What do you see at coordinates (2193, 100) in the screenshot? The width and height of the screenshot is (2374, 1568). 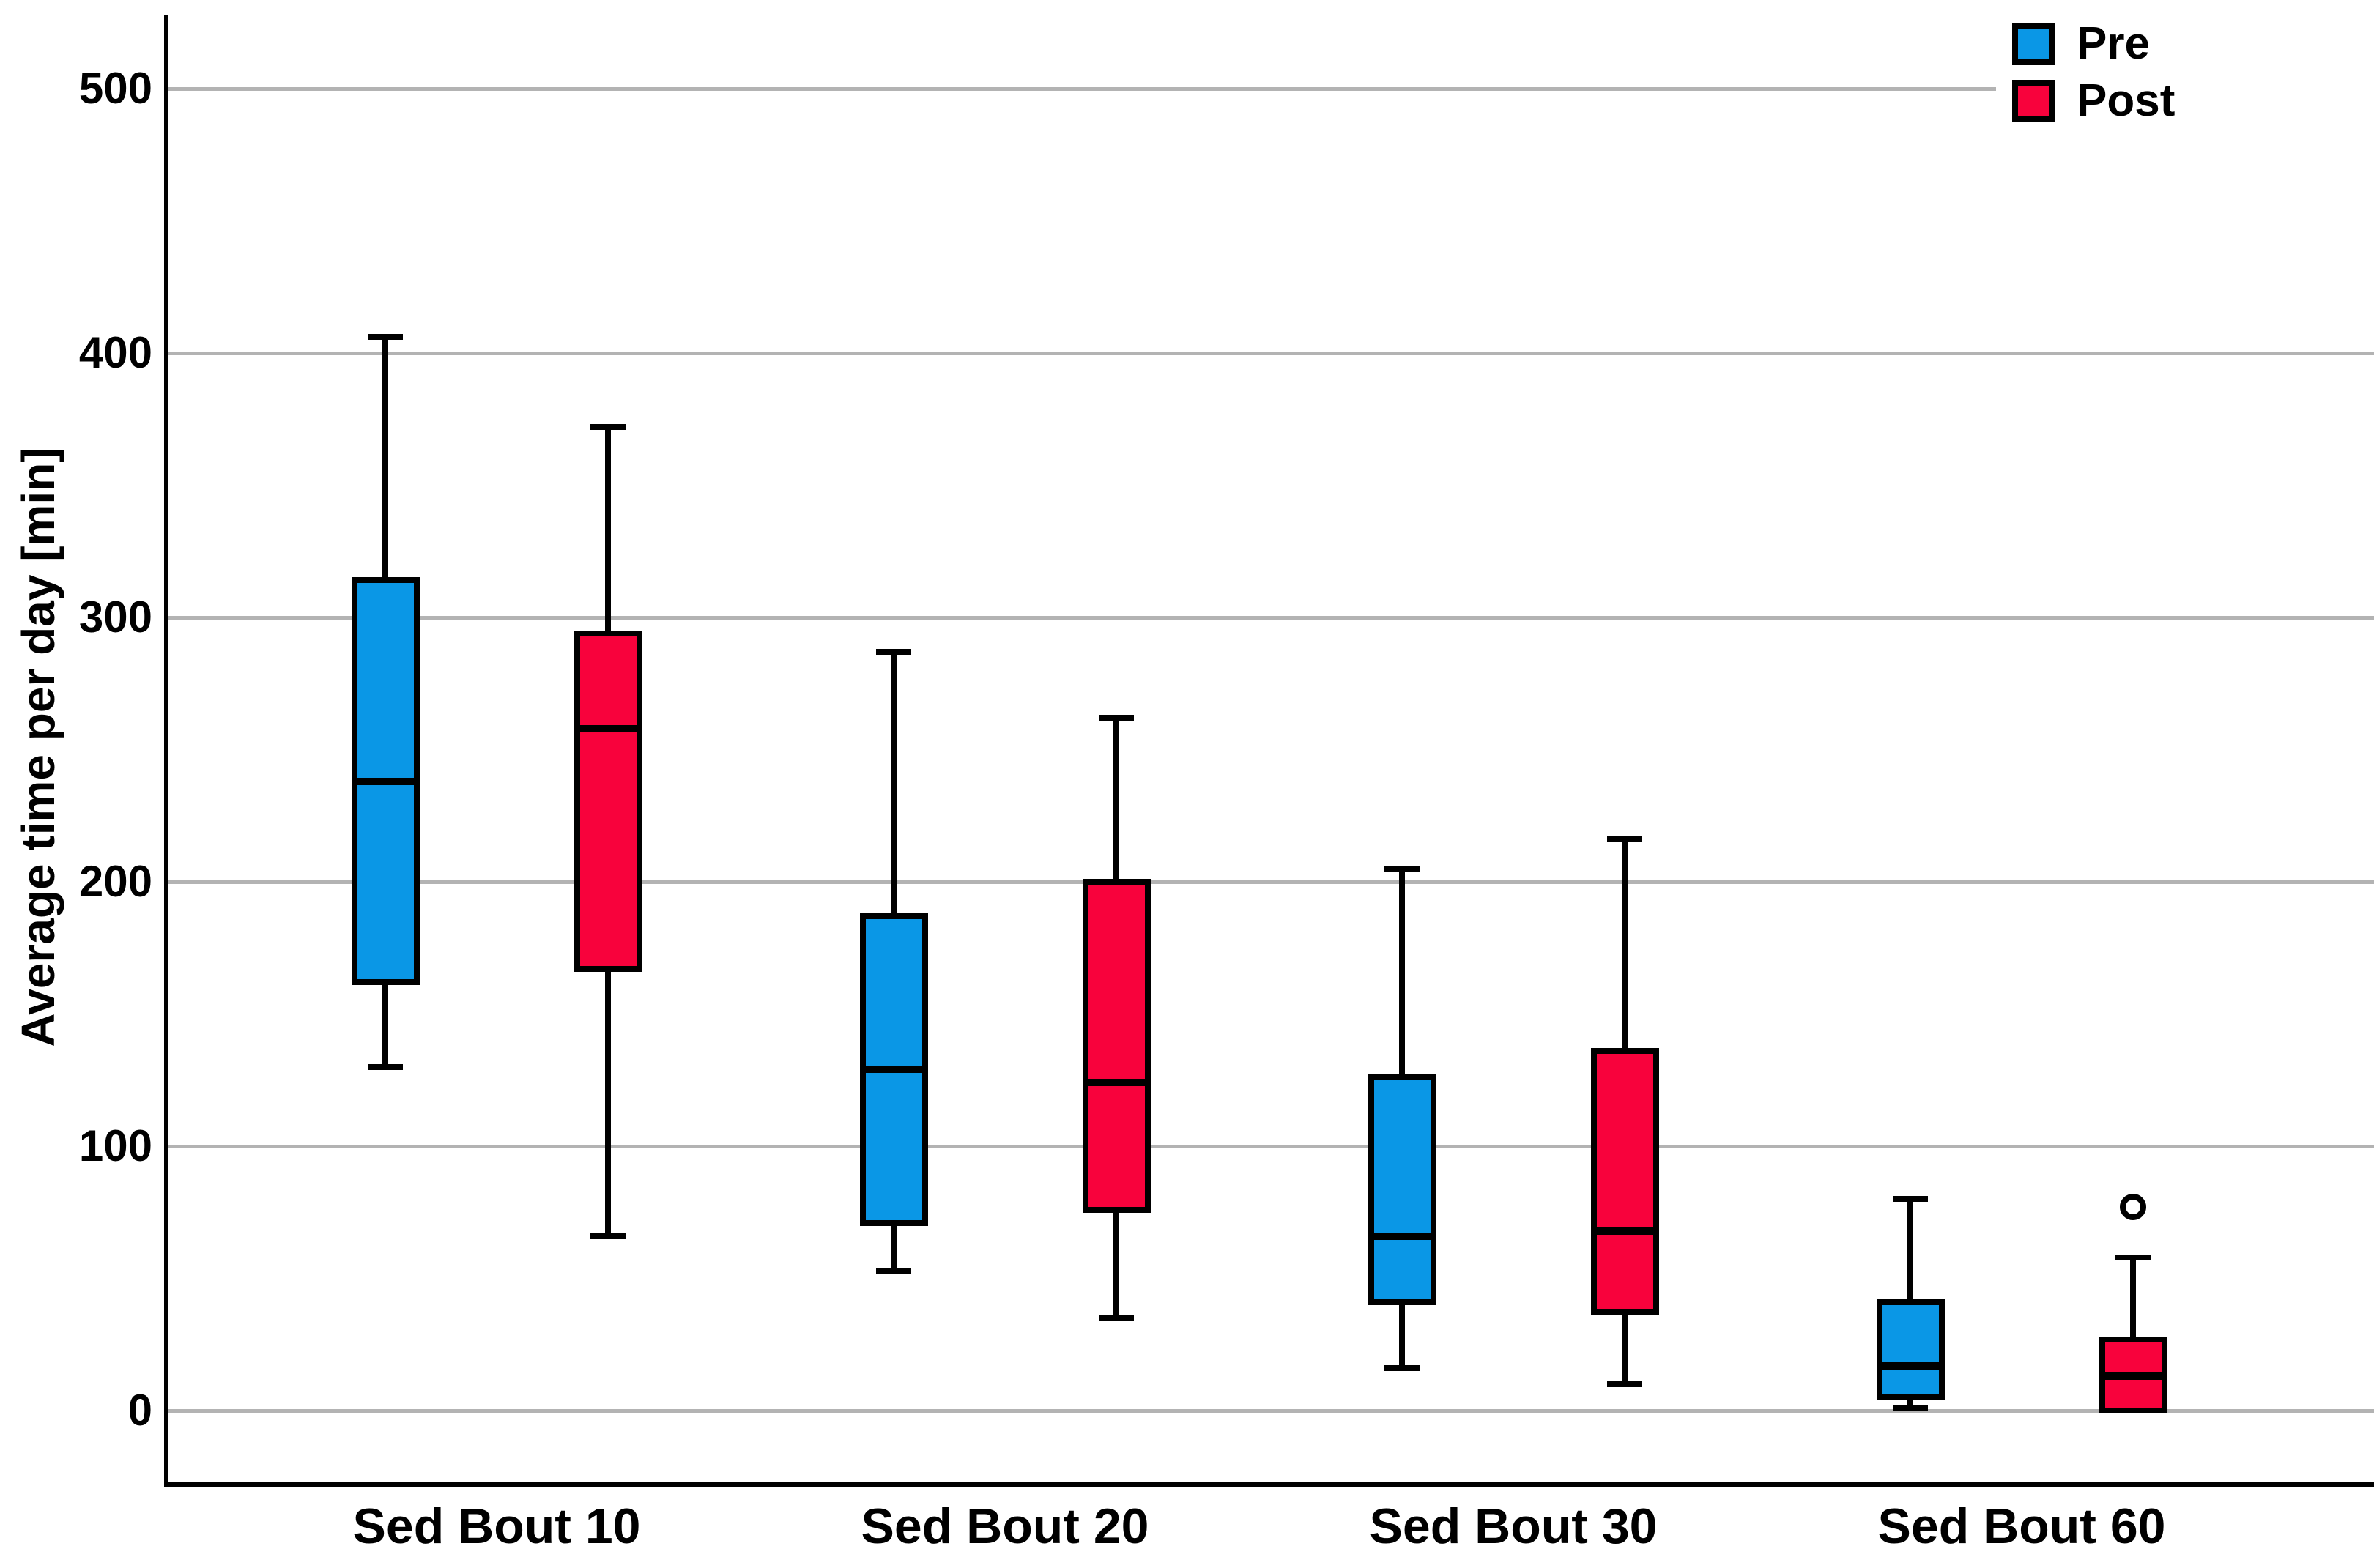 I see `legend-item-post: Post` at bounding box center [2193, 100].